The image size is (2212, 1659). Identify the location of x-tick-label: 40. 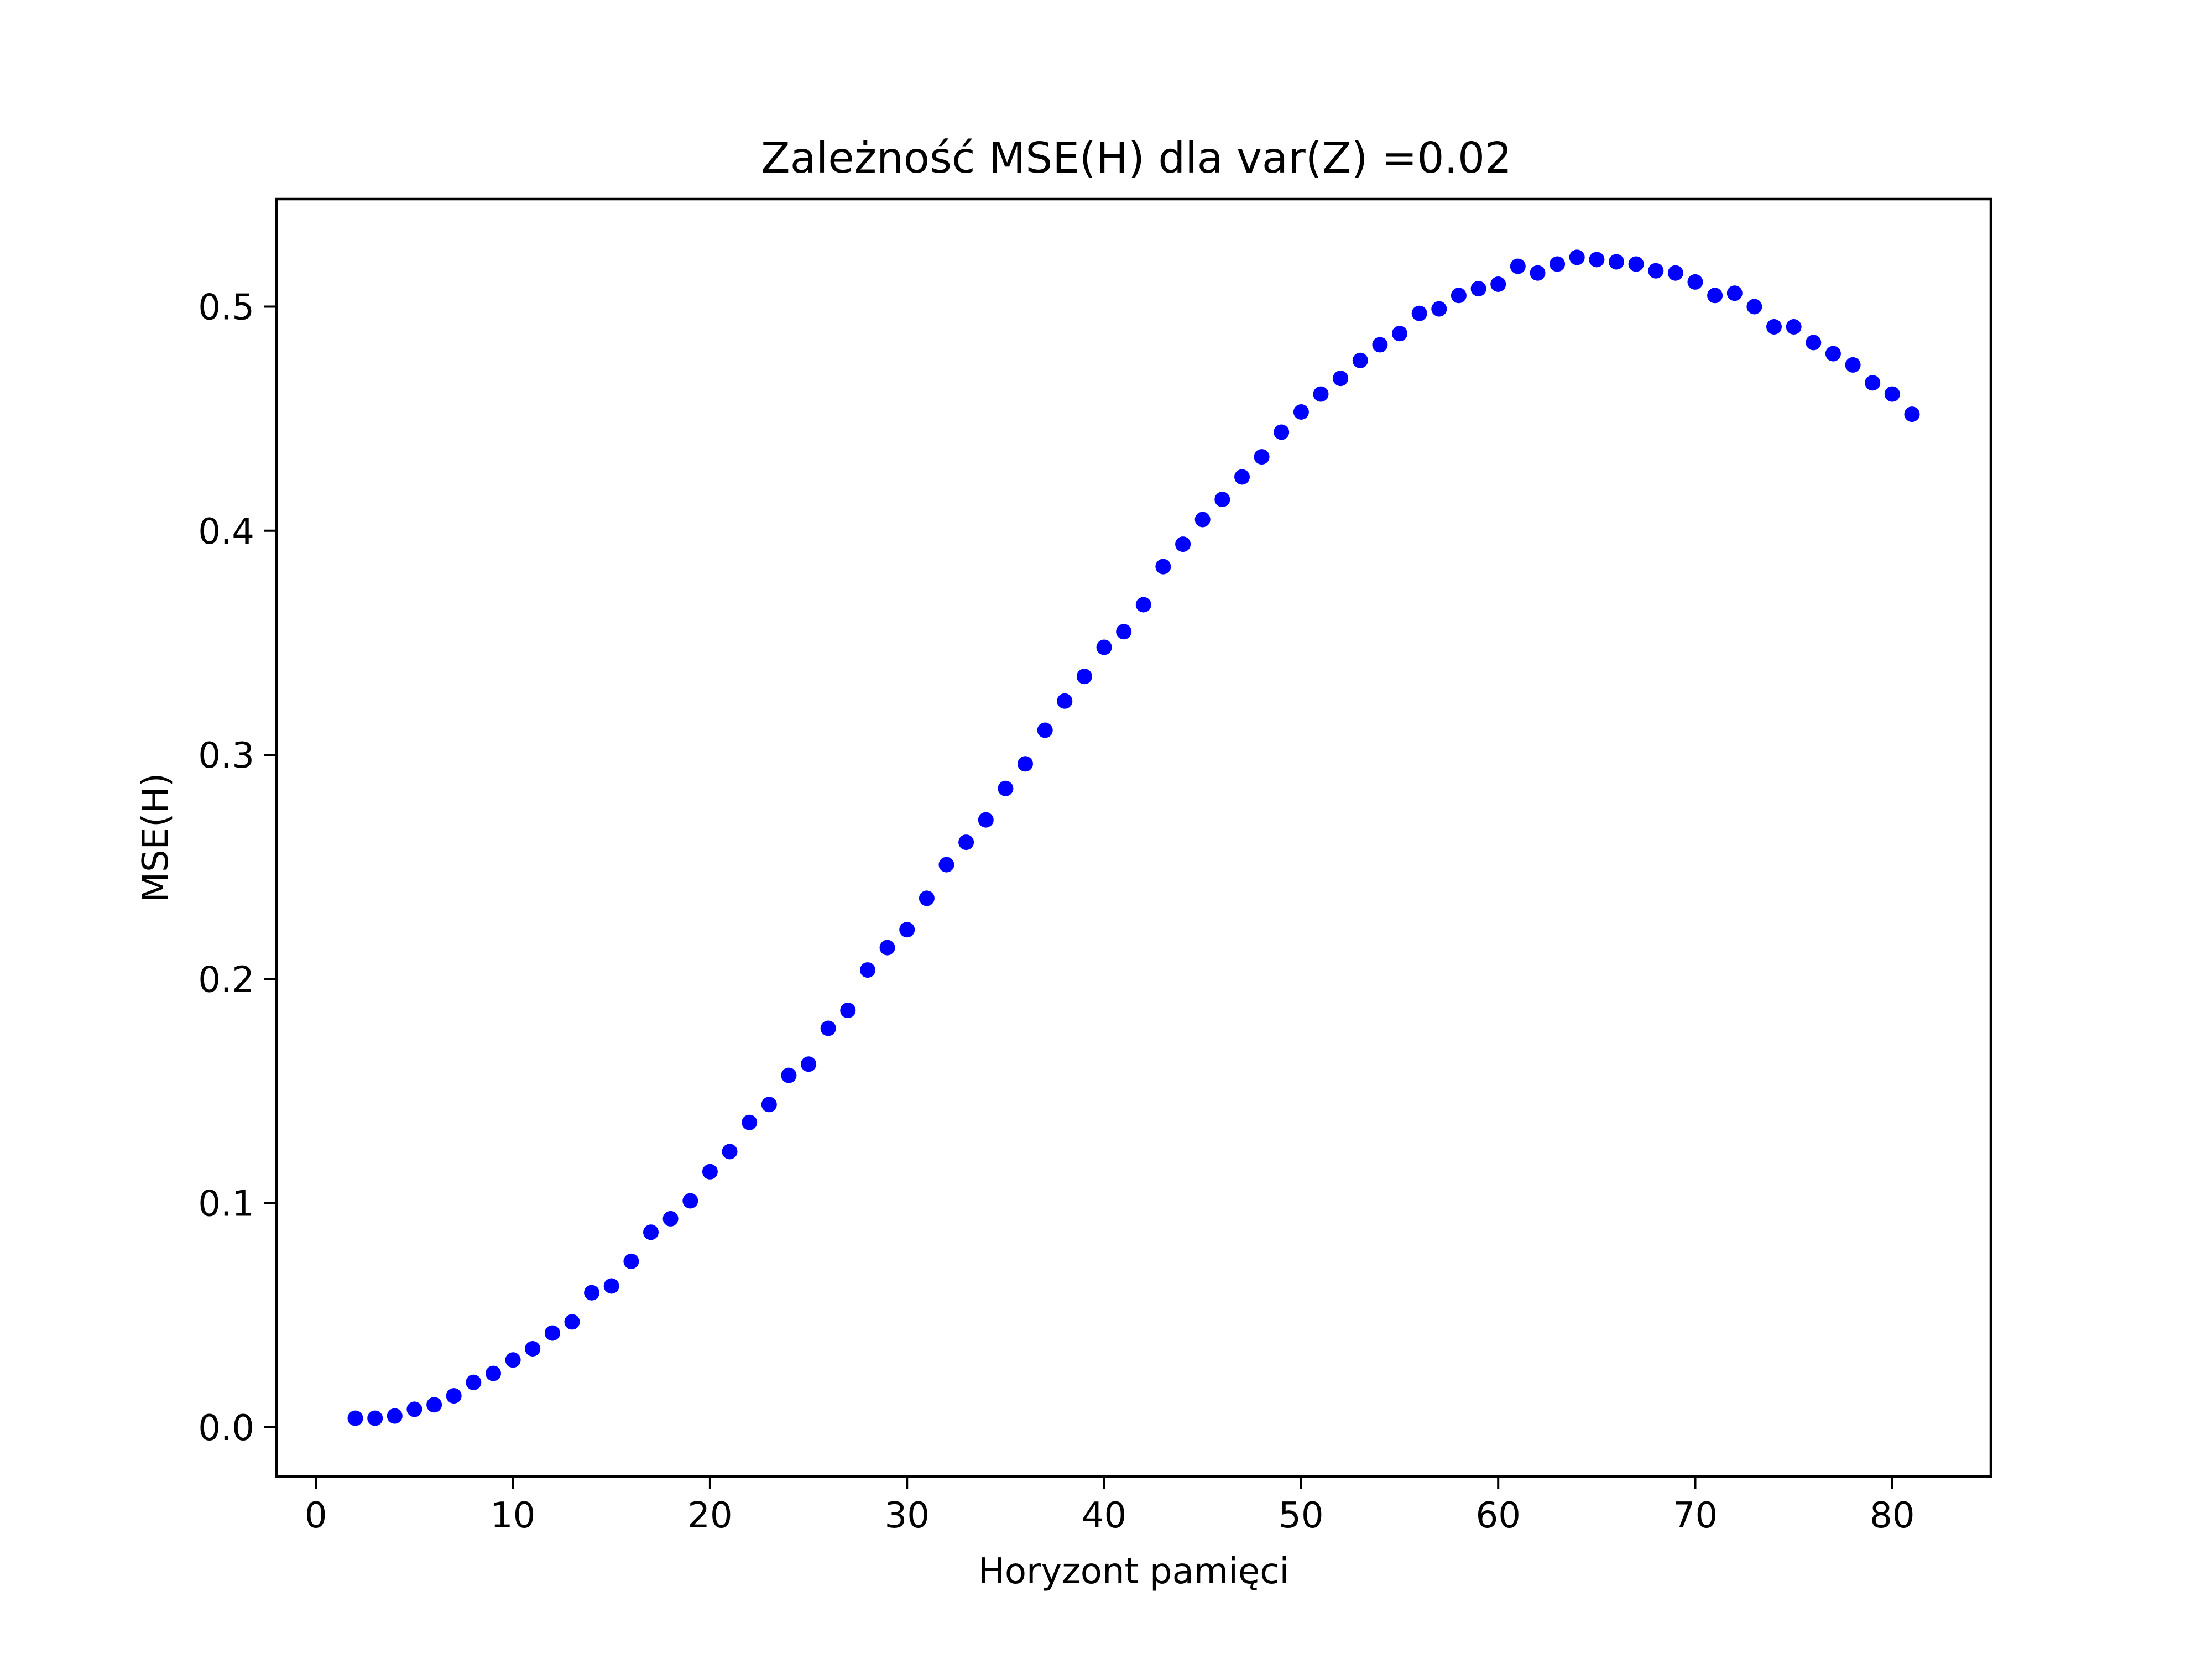
(1104, 1516).